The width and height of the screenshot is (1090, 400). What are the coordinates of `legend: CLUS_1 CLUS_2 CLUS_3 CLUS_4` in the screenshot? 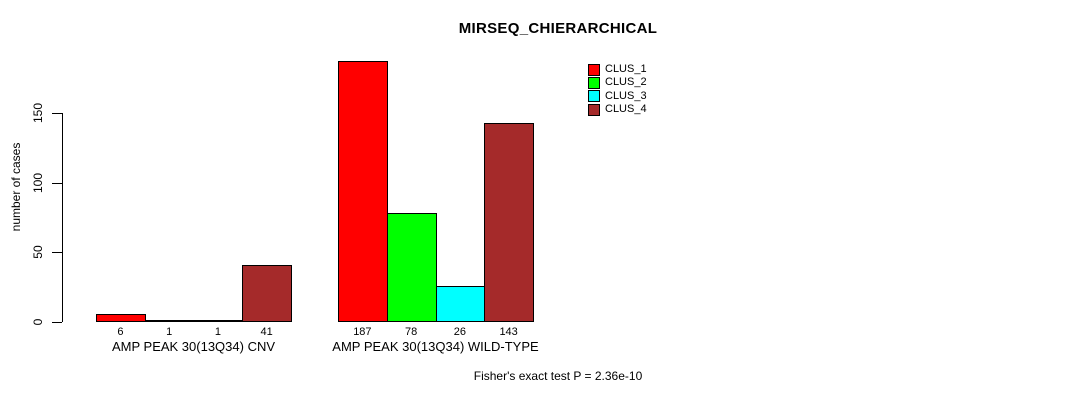 It's located at (617, 89).